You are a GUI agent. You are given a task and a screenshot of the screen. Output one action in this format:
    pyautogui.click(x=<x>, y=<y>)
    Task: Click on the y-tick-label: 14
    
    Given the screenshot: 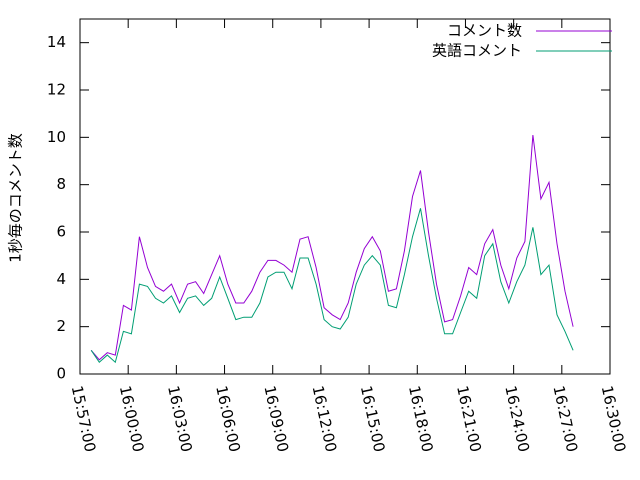 What is the action you would take?
    pyautogui.click(x=56, y=42)
    